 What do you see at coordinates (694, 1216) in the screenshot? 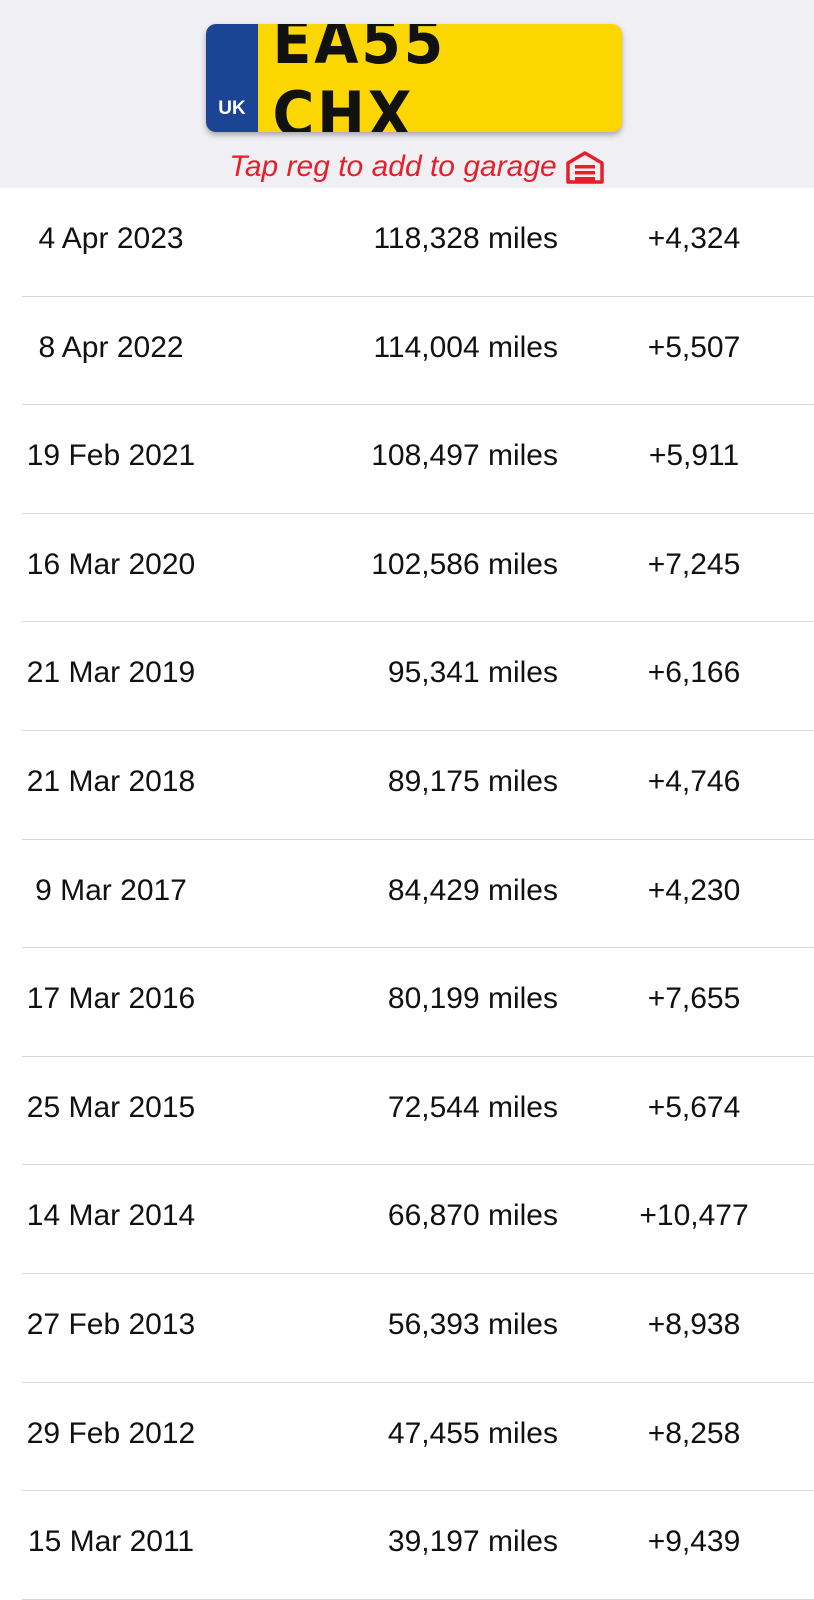
I see `mileage-difference: +10,477` at bounding box center [694, 1216].